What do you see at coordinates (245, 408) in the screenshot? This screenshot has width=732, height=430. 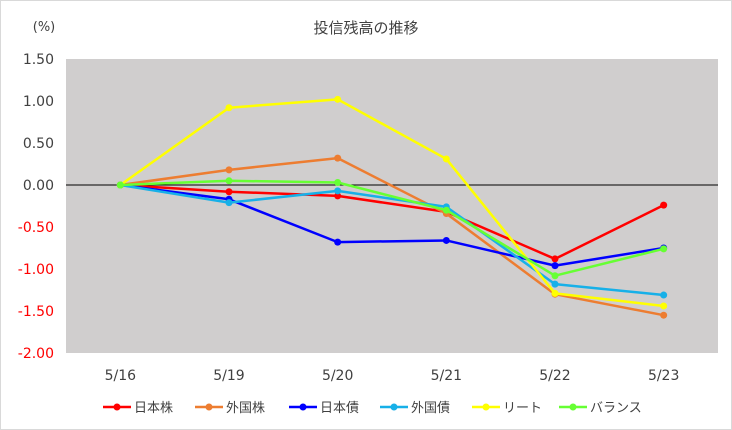 I see `legend-label: 外国株` at bounding box center [245, 408].